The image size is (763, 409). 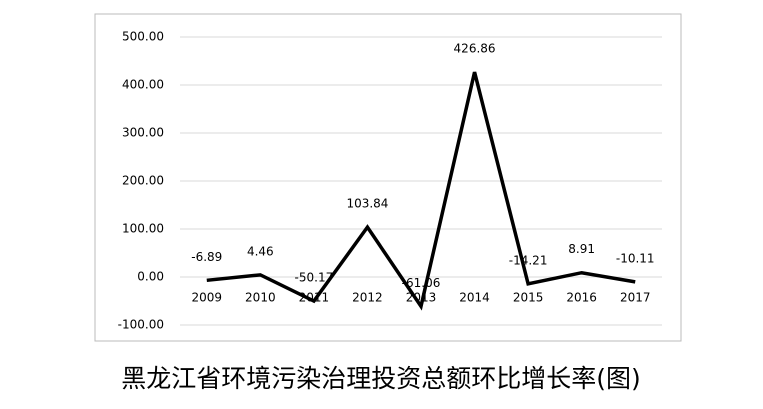 I want to click on x-tick-label: 2011, so click(x=314, y=298).